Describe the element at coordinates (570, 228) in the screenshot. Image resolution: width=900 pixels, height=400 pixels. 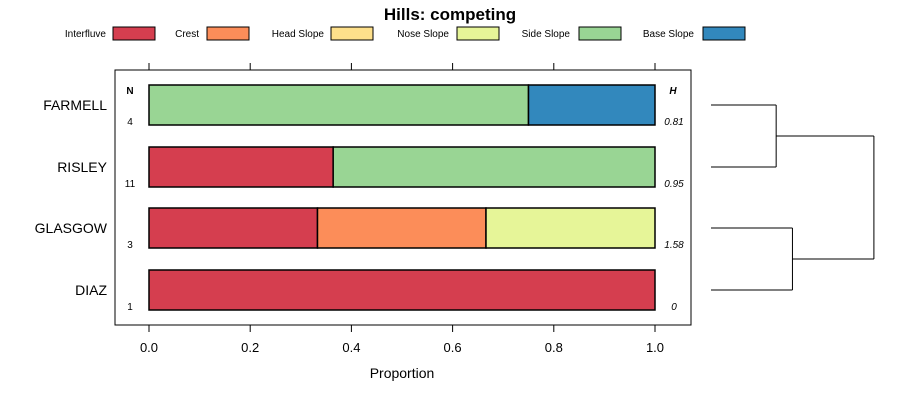
I see `bar-segment-glasgow-nose-slope` at that location.